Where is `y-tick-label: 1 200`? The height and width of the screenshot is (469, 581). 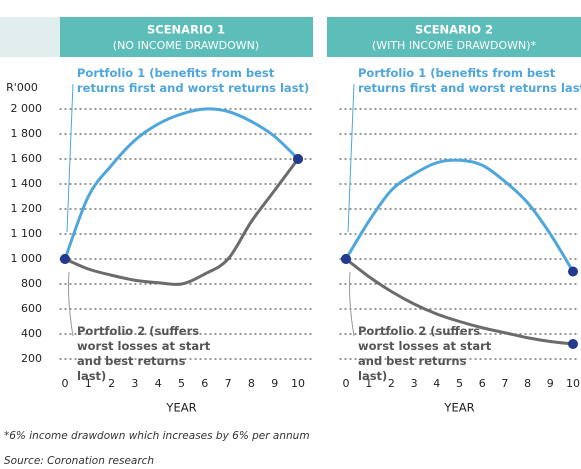
y-tick-label: 1 200 is located at coordinates (27, 208).